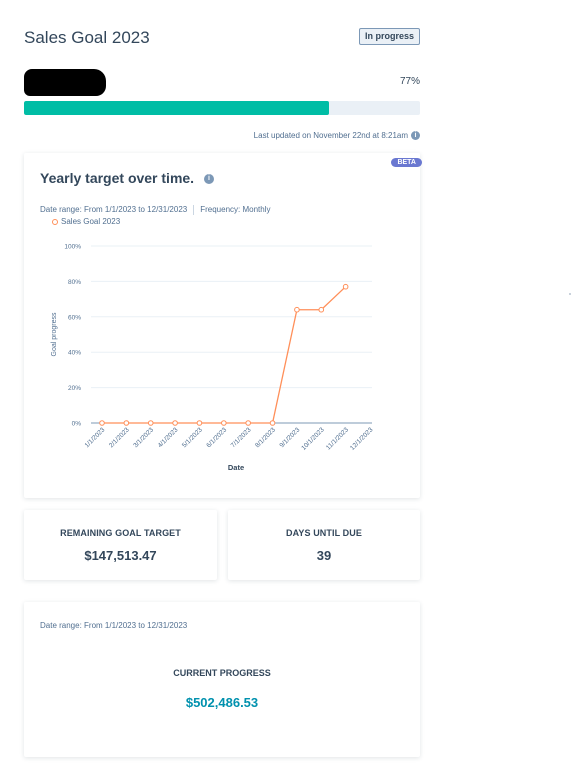 The width and height of the screenshot is (574, 765). Describe the element at coordinates (409, 81) in the screenshot. I see `progress-percent: 77%` at that location.